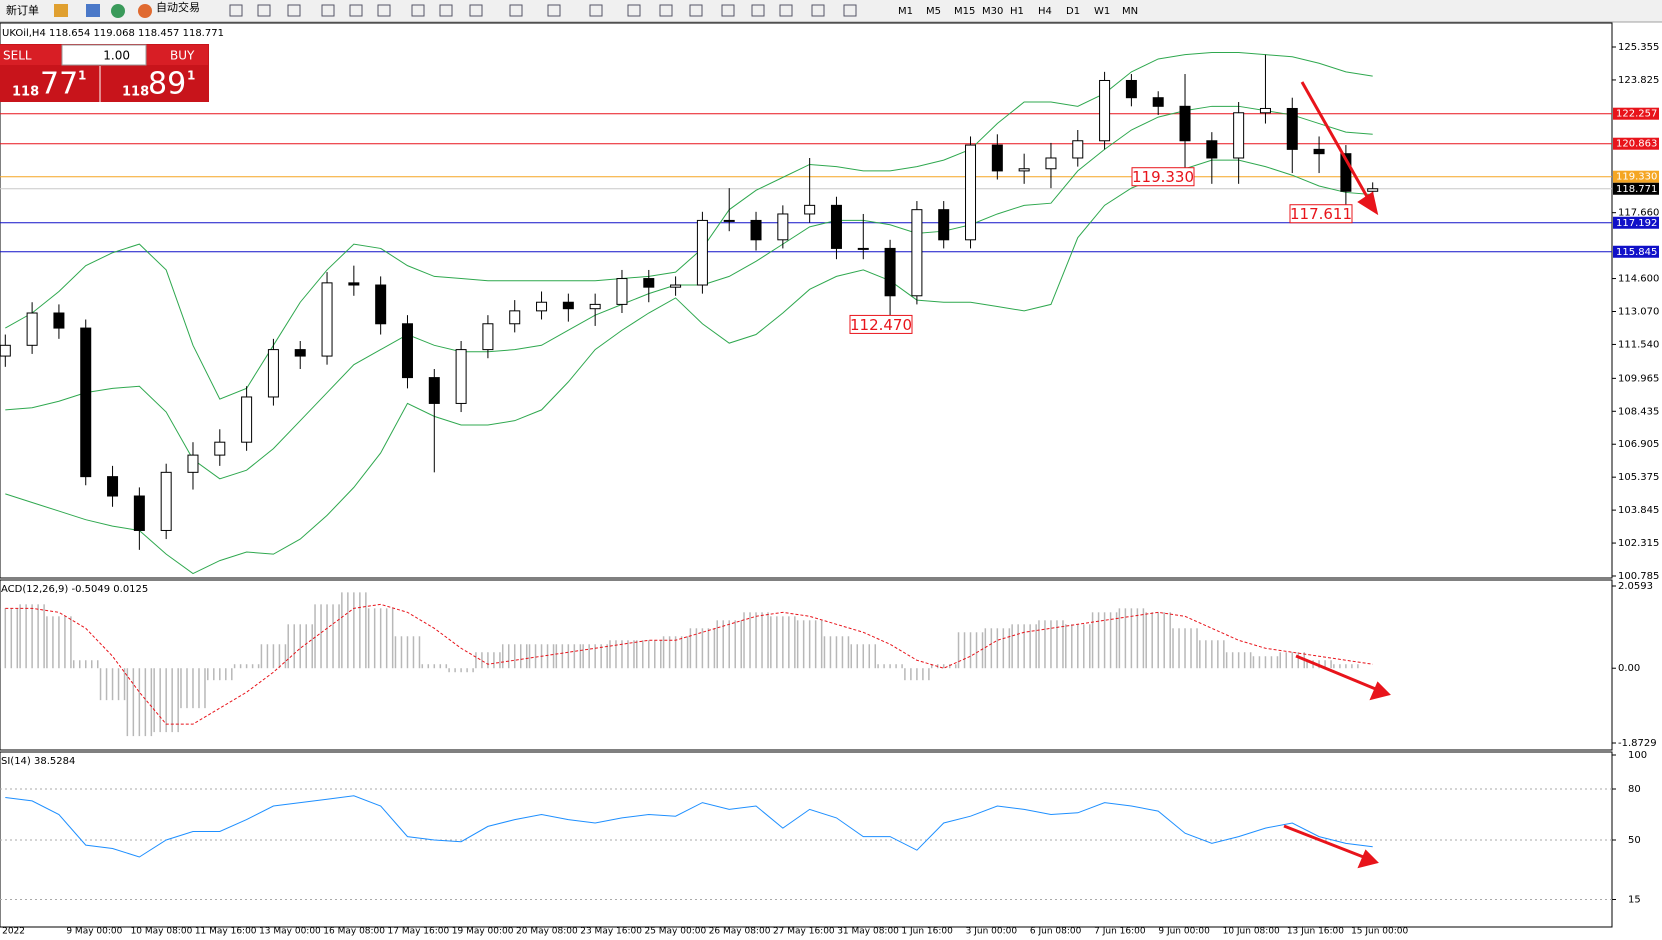  Describe the element at coordinates (1184, 932) in the screenshot. I see `x-tick-label: 9 Jun 00:00` at that location.